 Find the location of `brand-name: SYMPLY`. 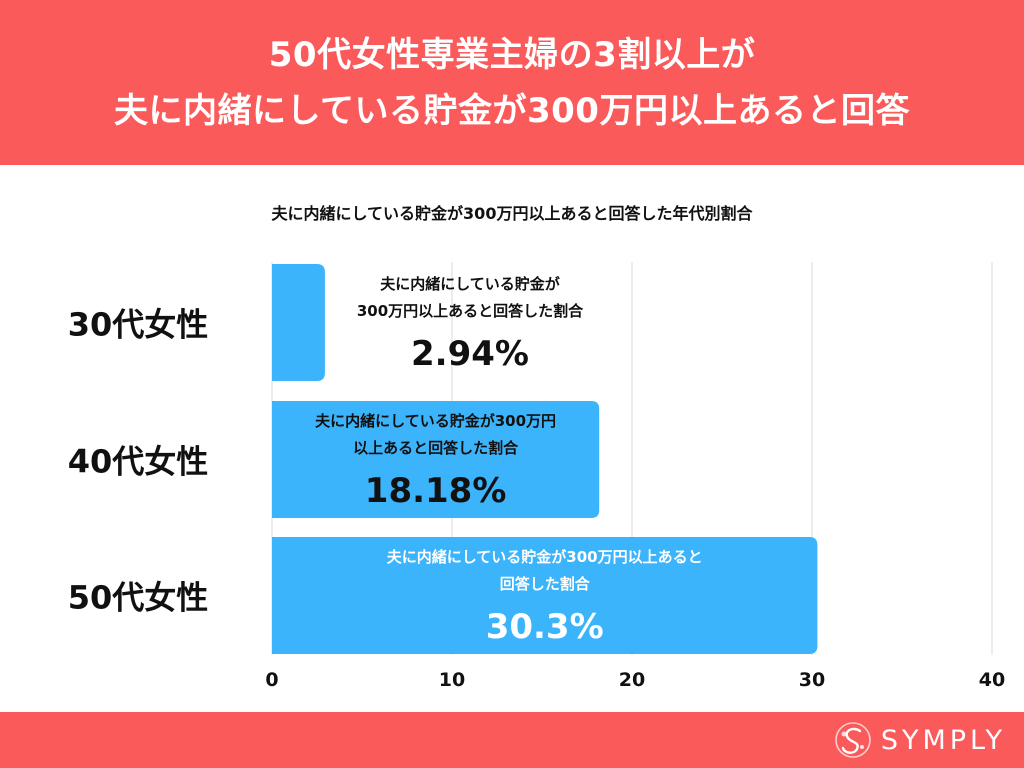

brand-name: SYMPLY is located at coordinates (943, 740).